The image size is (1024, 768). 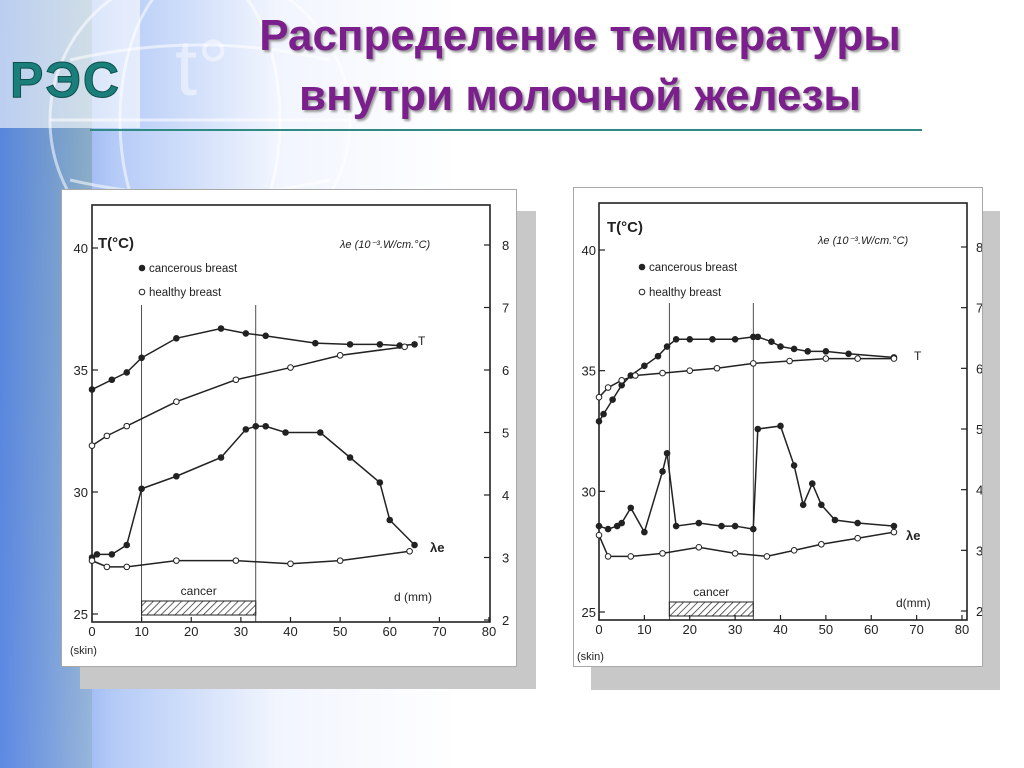 I want to click on chart1-x-tick-label: 50, so click(x=340, y=631).